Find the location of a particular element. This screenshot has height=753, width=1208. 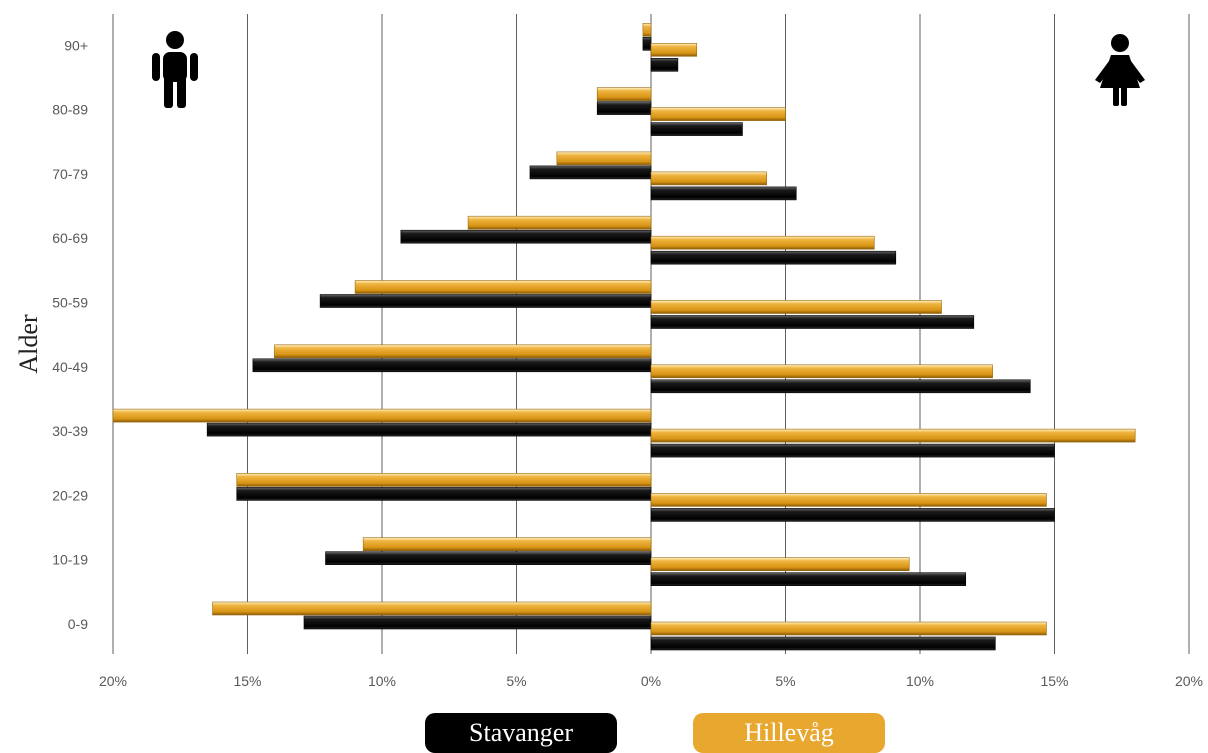

y-tick-label: 90+ is located at coordinates (76, 45).